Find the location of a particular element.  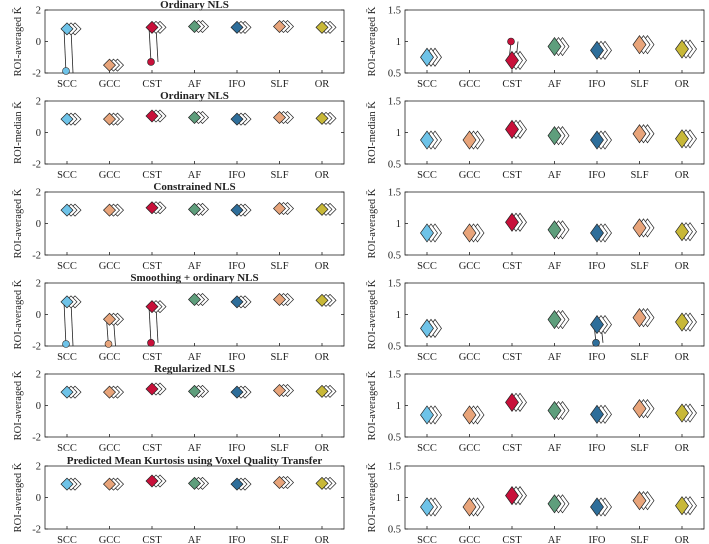

y-axis-label: ROI-median K̄ is located at coordinates (372, 132).